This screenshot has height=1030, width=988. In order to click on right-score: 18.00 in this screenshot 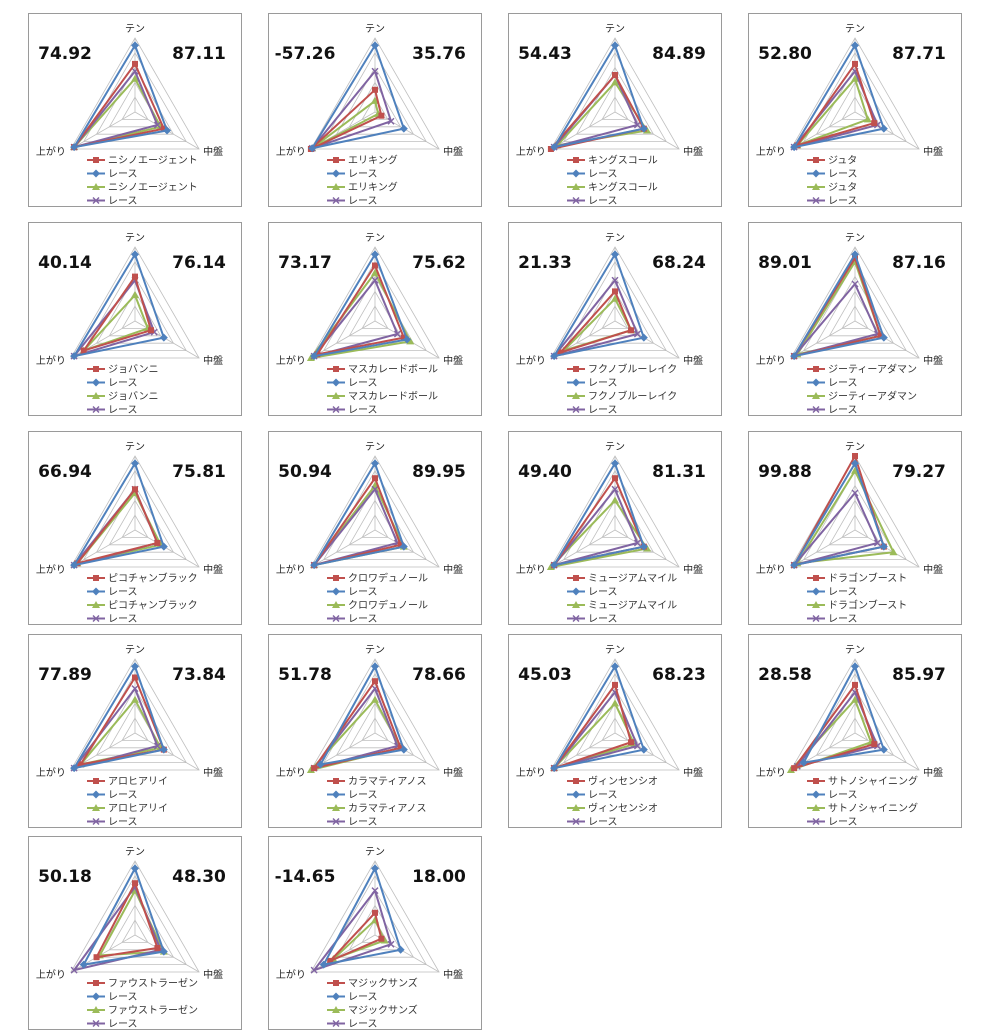, I will do `click(439, 877)`.